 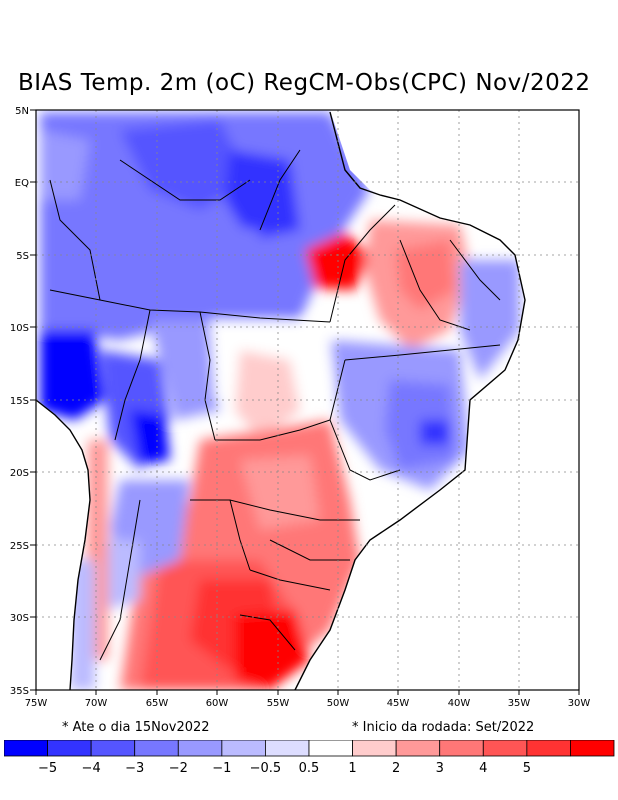 What do you see at coordinates (483, 768) in the screenshot?
I see `colorbar-label: 4` at bounding box center [483, 768].